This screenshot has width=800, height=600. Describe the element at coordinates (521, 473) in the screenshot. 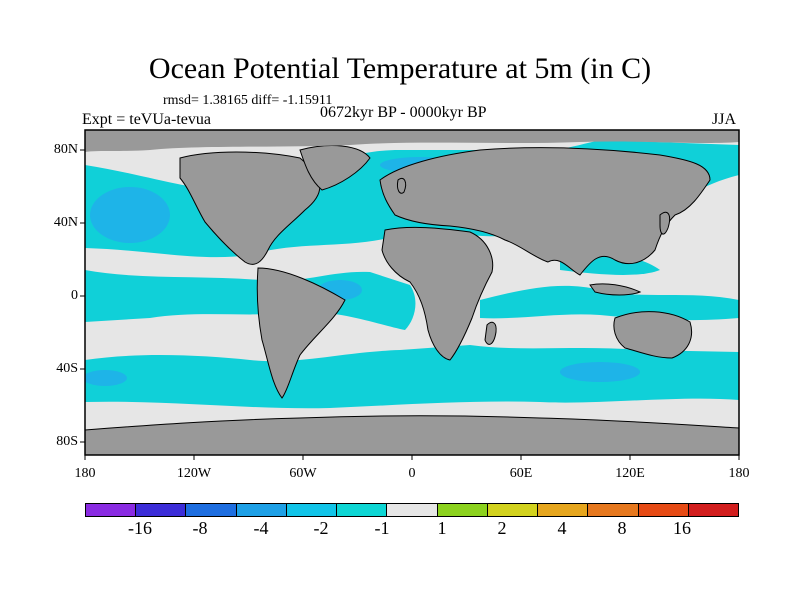

I see `lon-label-60e: 60E` at that location.